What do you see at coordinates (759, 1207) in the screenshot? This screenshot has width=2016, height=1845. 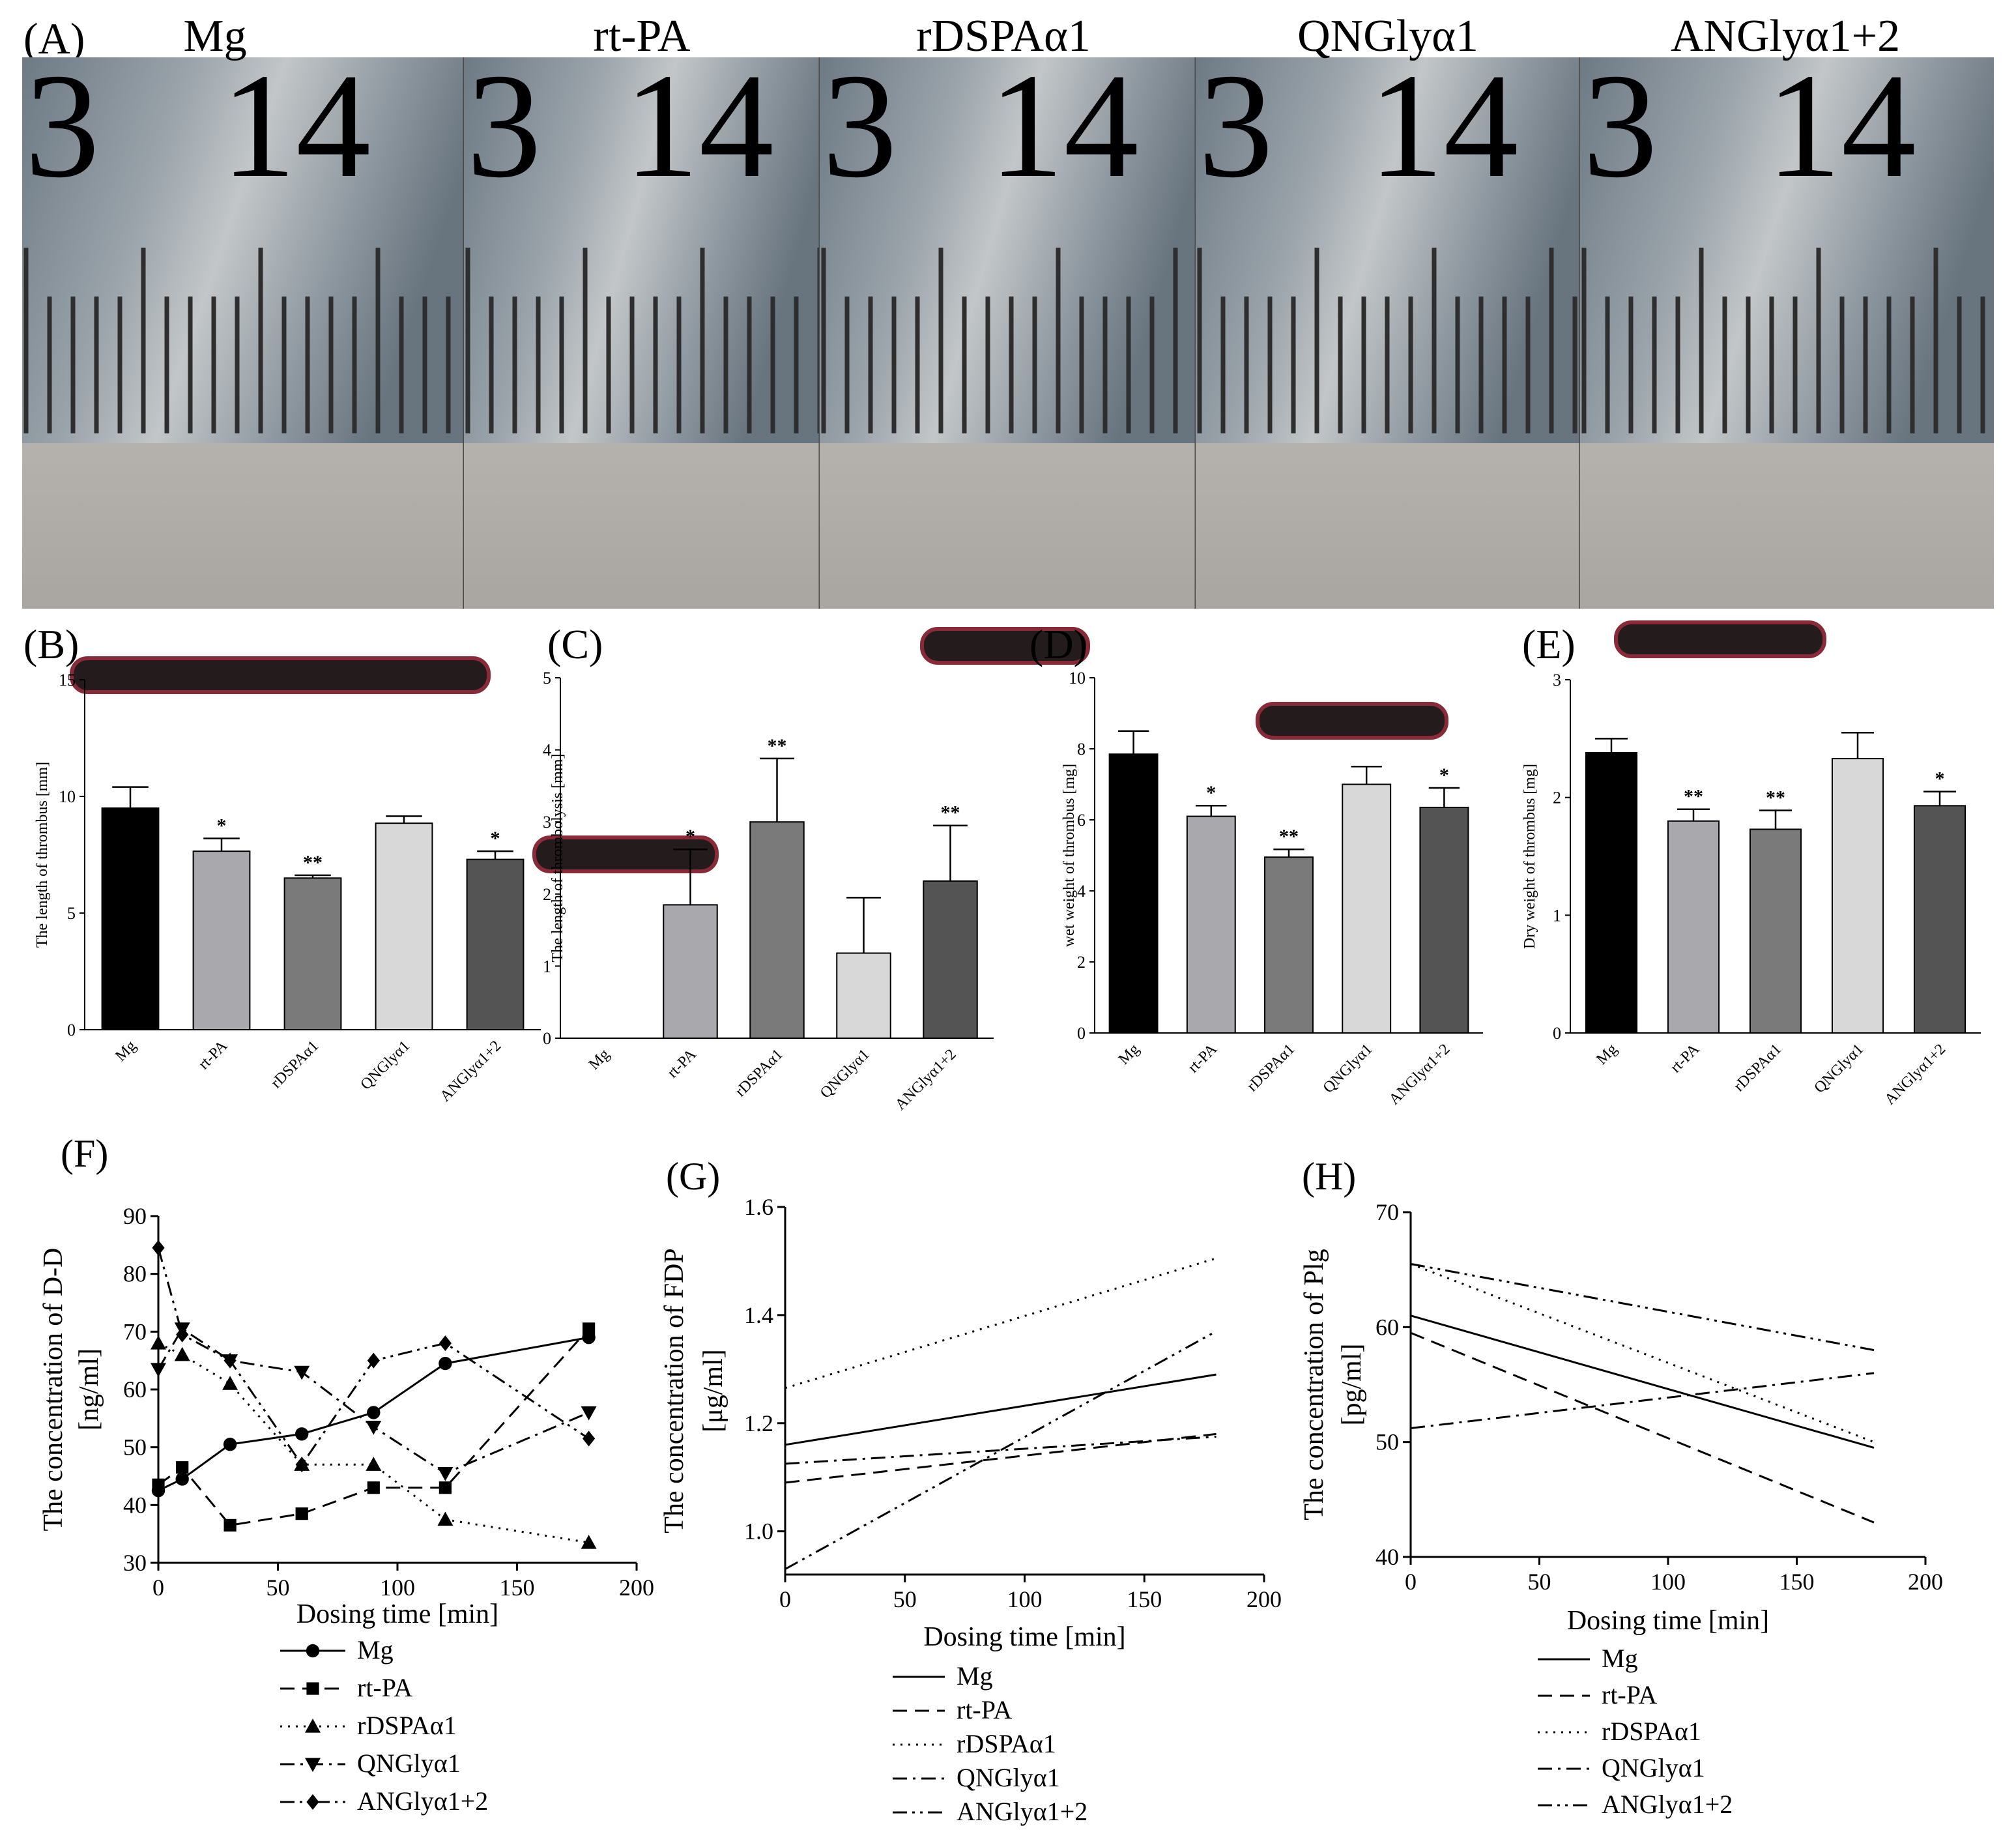 I see `y-tick-label: 1.6` at bounding box center [759, 1207].